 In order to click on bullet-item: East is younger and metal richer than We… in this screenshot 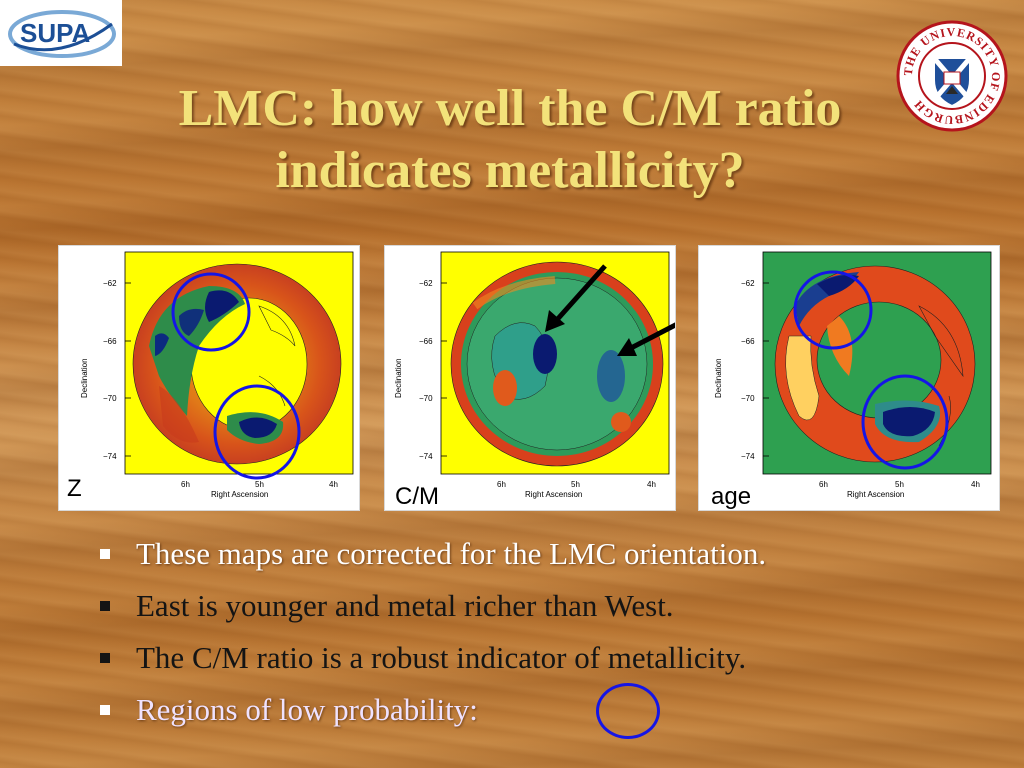, I will do `click(538, 606)`.